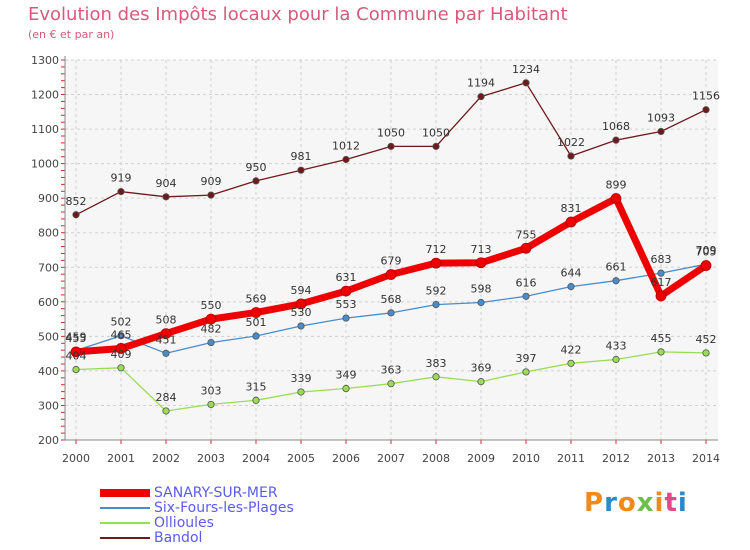 The image size is (750, 550). Describe the element at coordinates (346, 277) in the screenshot. I see `data-label: 631` at that location.